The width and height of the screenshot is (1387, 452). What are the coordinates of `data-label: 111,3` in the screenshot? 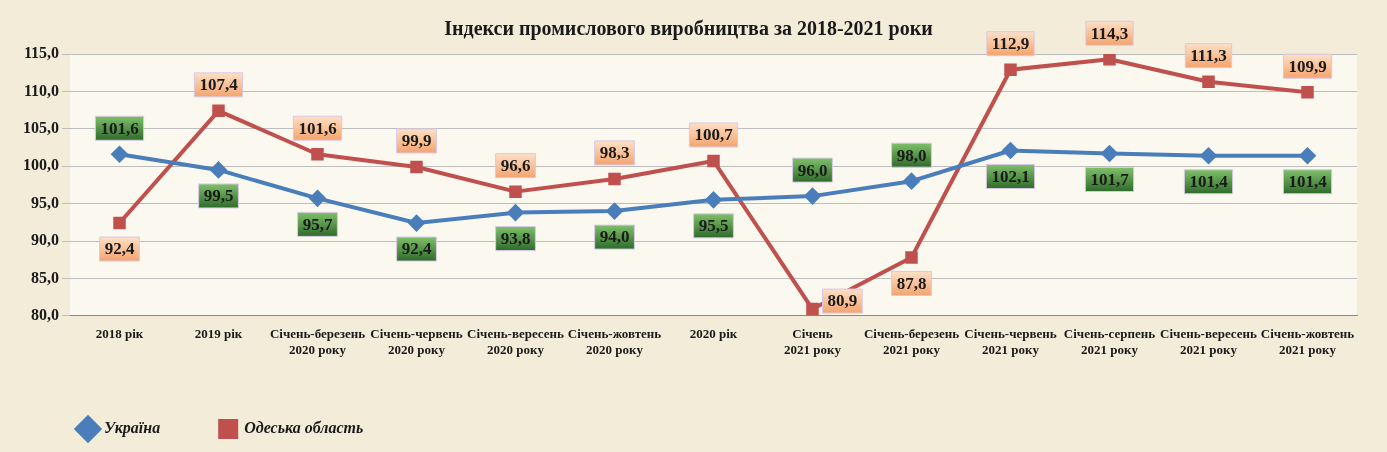 It's located at (1208, 56).